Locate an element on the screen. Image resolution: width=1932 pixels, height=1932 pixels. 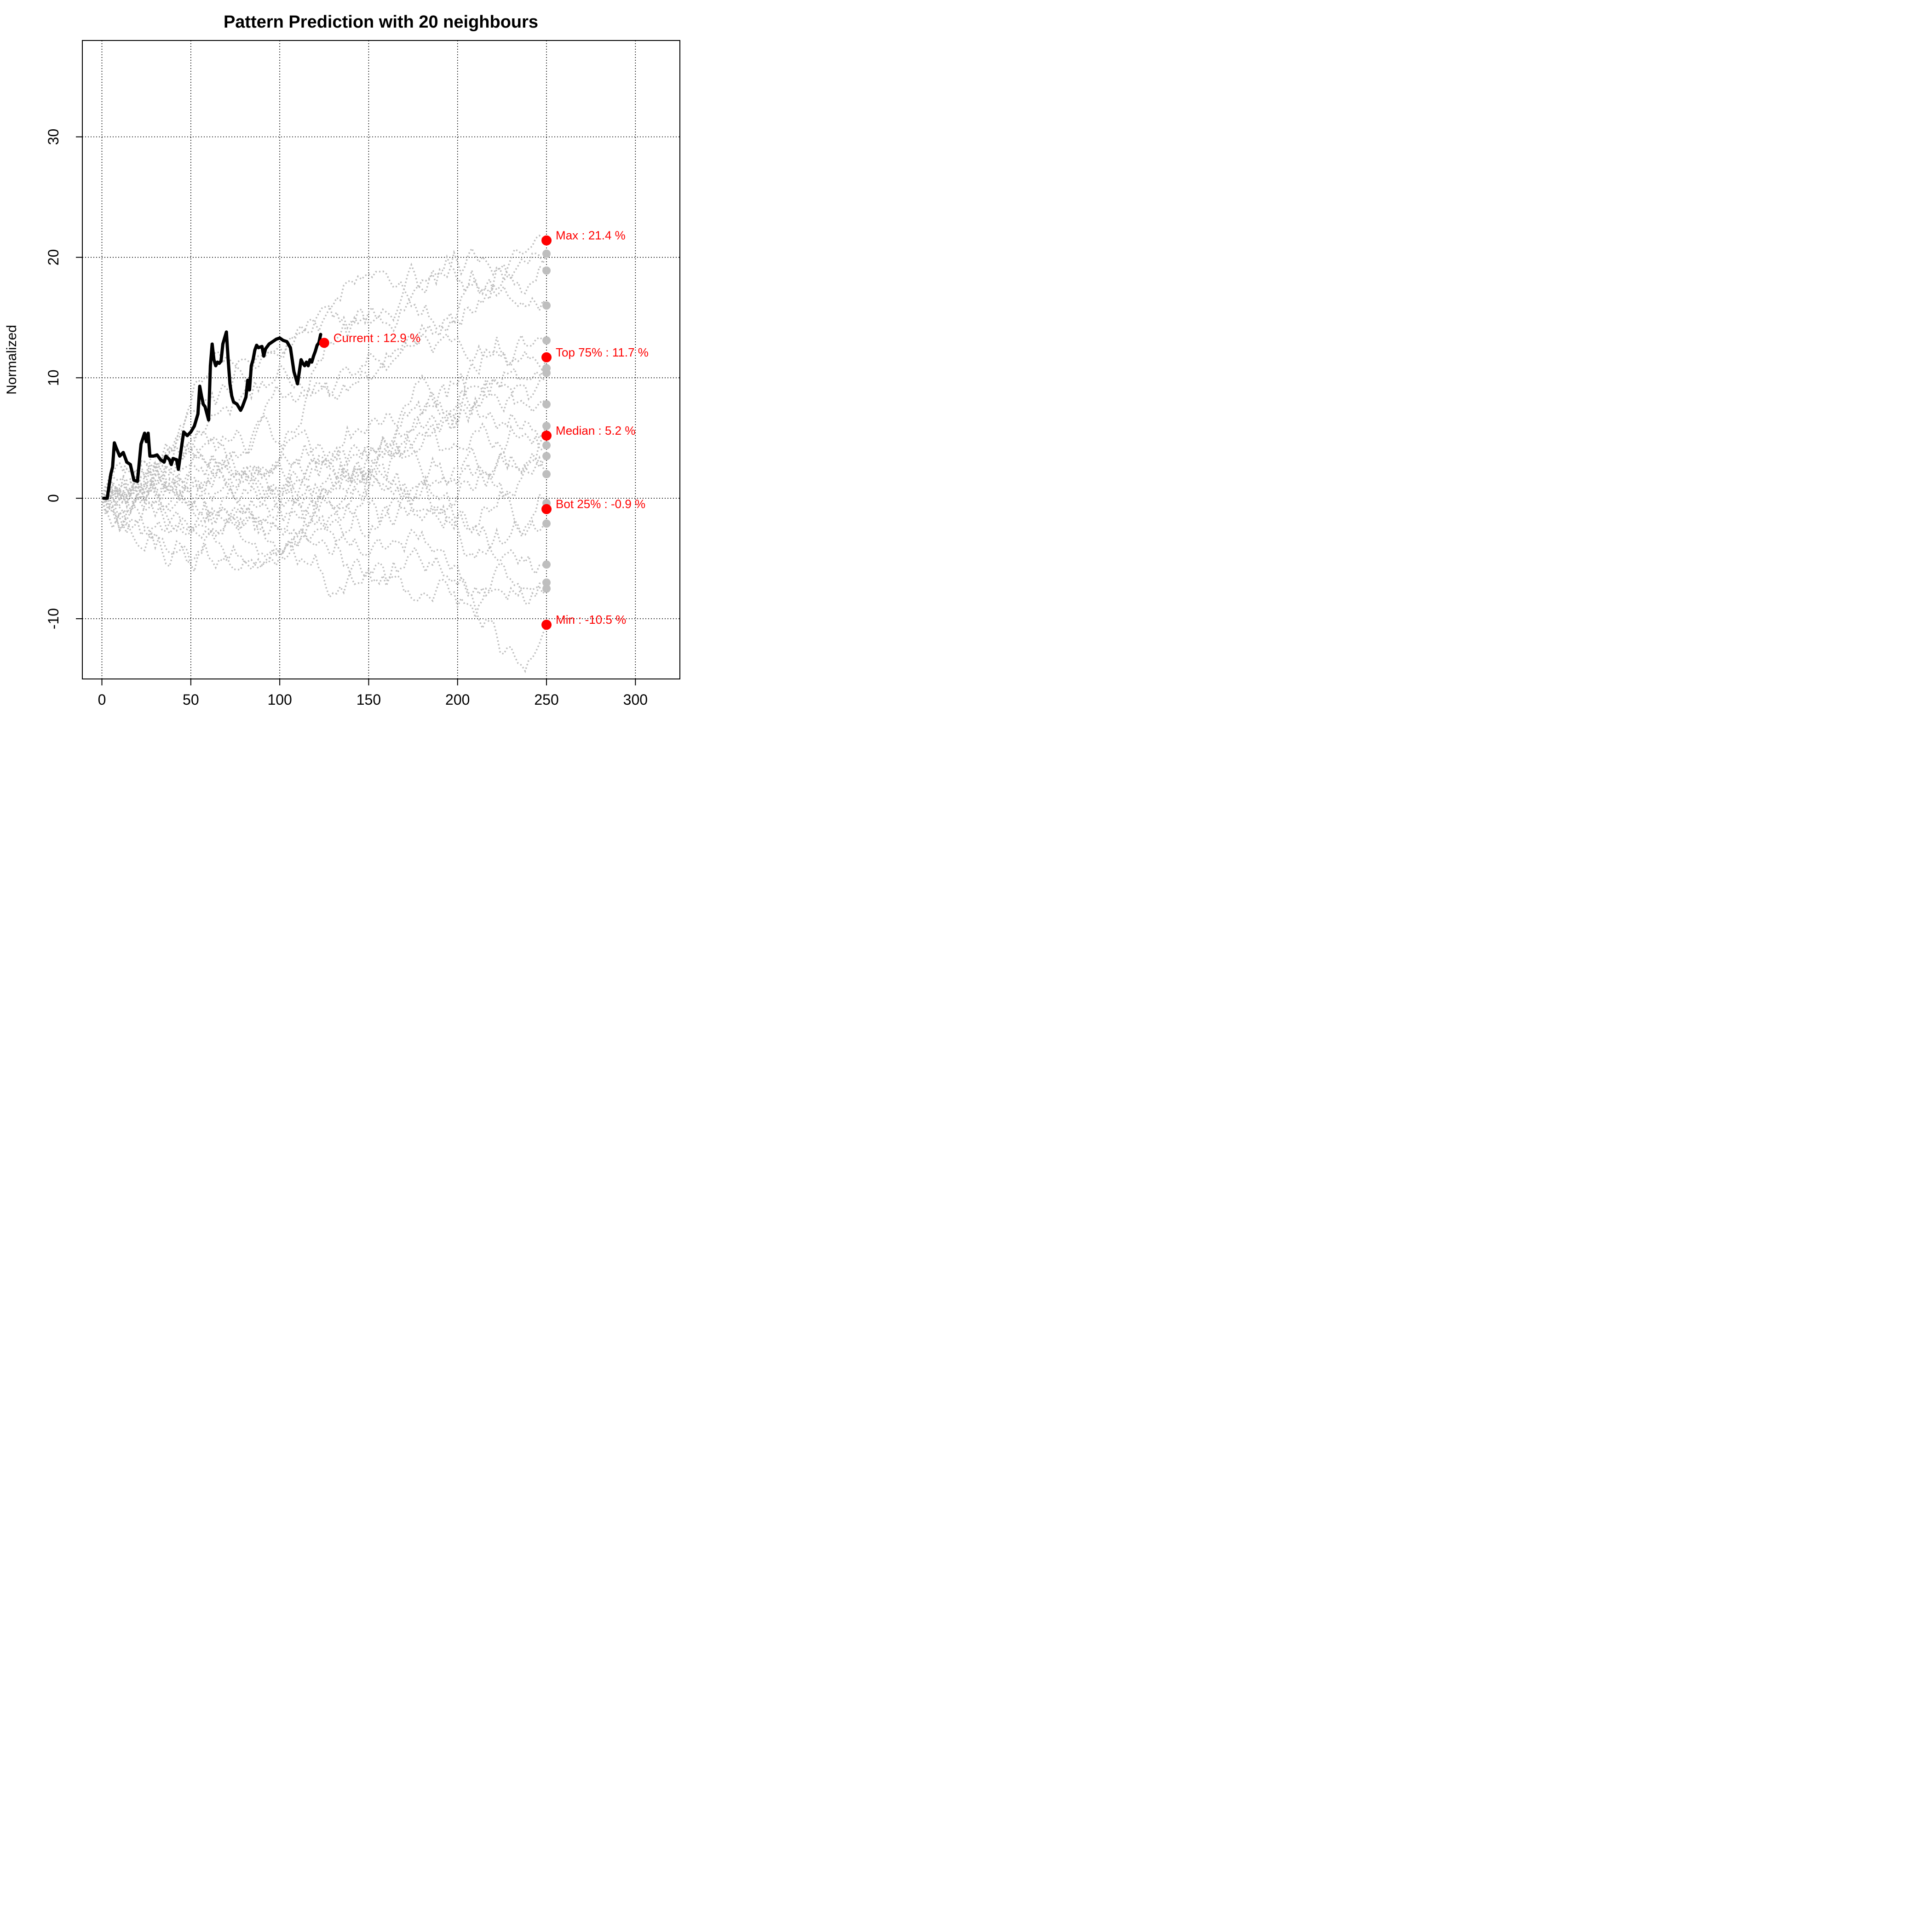
x-tick-label: 100 is located at coordinates (279, 699).